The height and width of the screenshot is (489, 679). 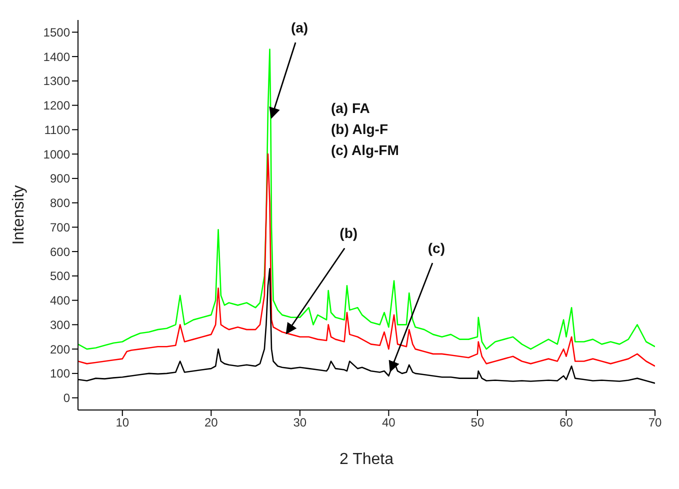 What do you see at coordinates (56, 32) in the screenshot?
I see `y-tick-label: 1500` at bounding box center [56, 32].